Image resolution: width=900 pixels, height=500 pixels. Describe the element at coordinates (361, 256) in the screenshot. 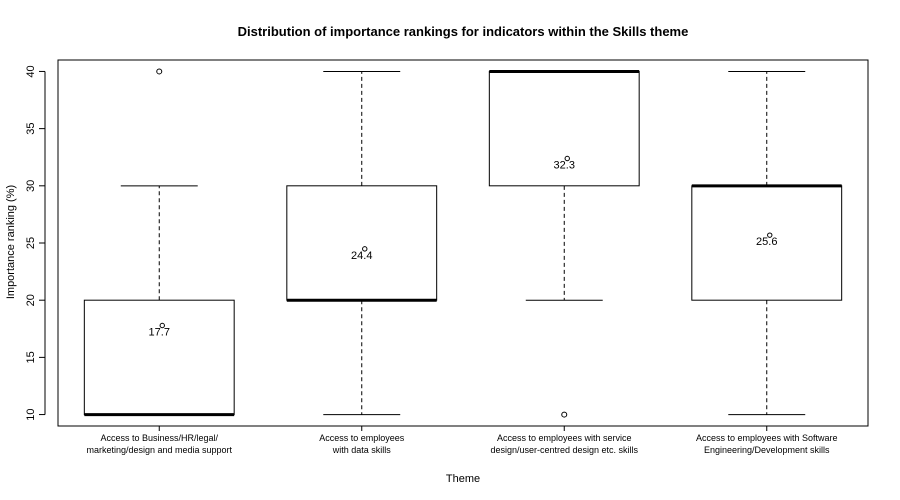

I see `mean-label: 24.4` at that location.